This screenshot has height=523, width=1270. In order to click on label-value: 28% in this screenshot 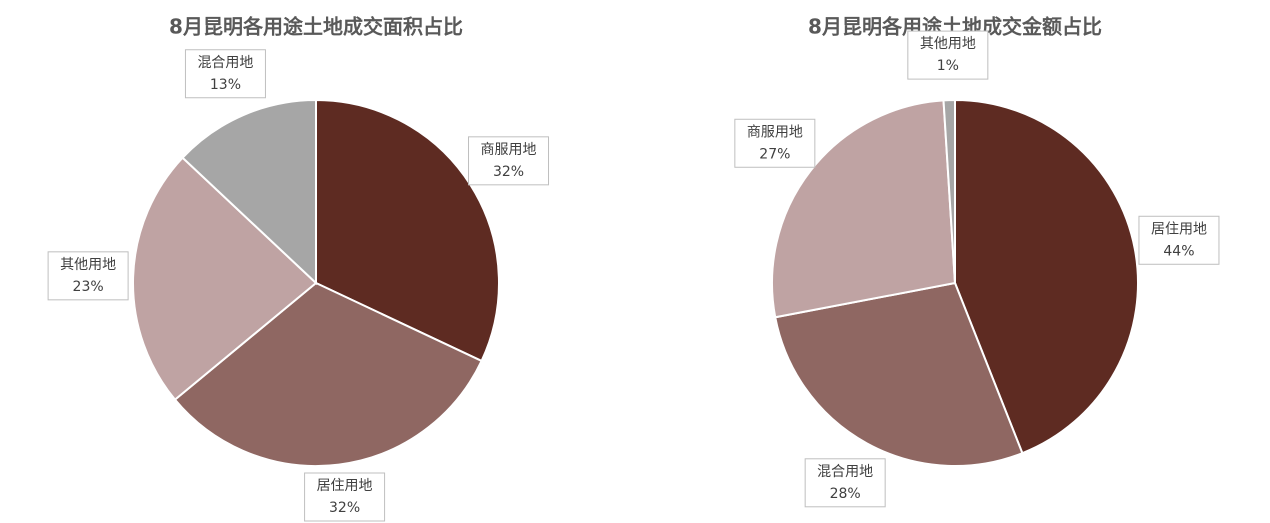, I will do `click(845, 494)`.